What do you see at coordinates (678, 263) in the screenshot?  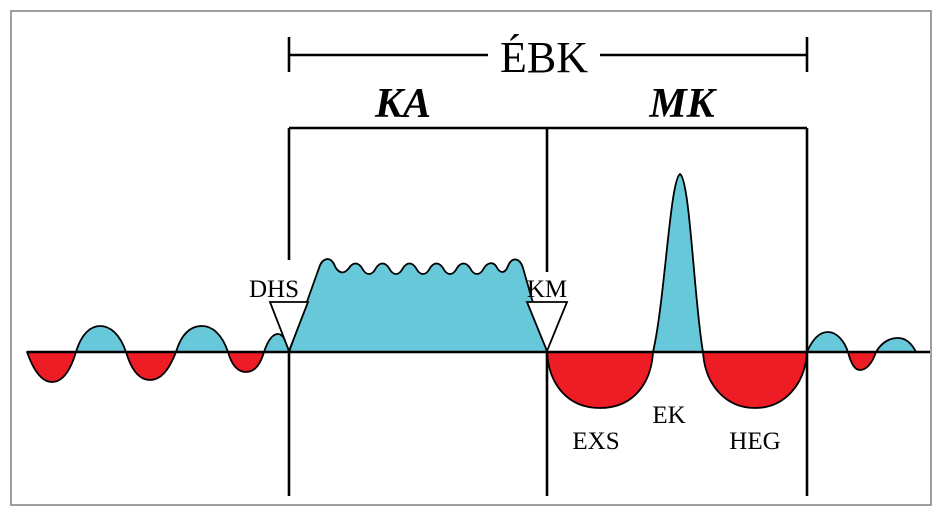 I see `ek-peak` at bounding box center [678, 263].